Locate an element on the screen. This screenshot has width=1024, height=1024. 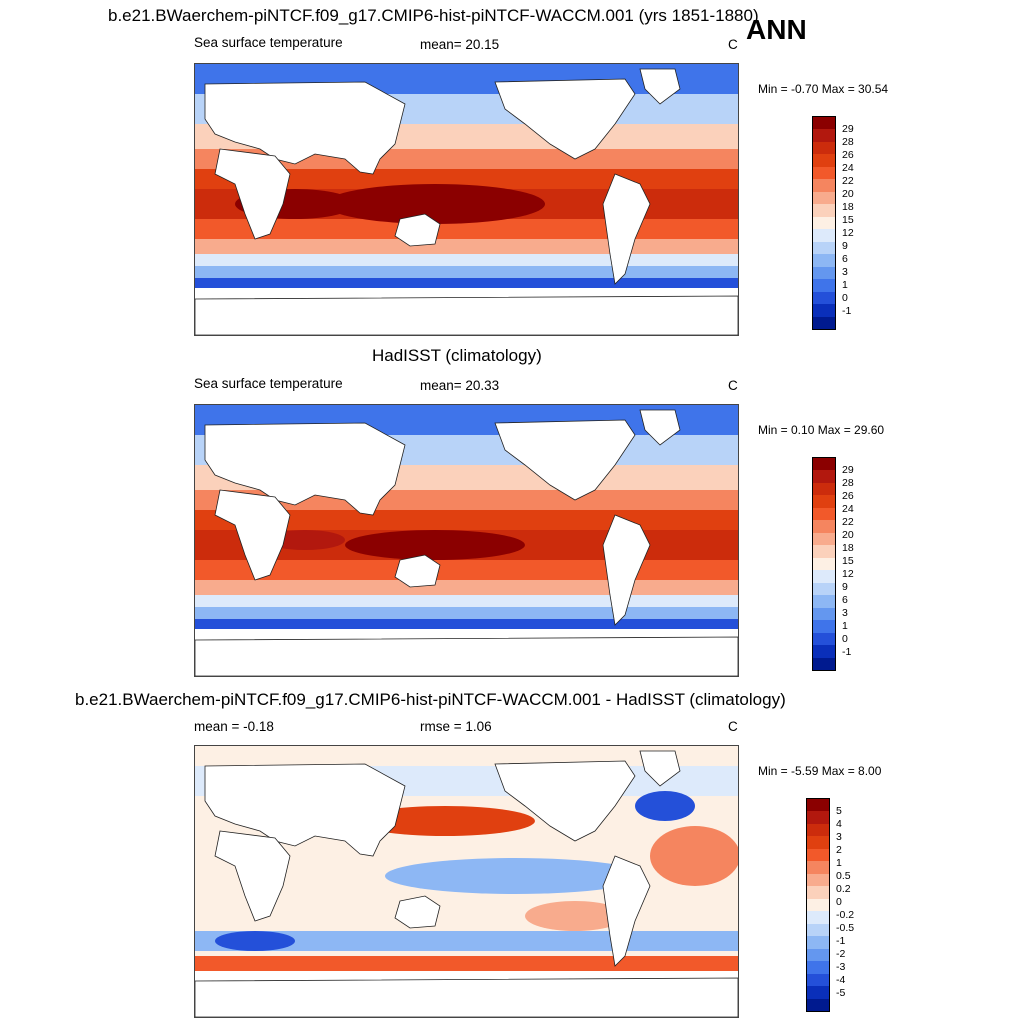
panel-3-continents is located at coordinates (466, 883).